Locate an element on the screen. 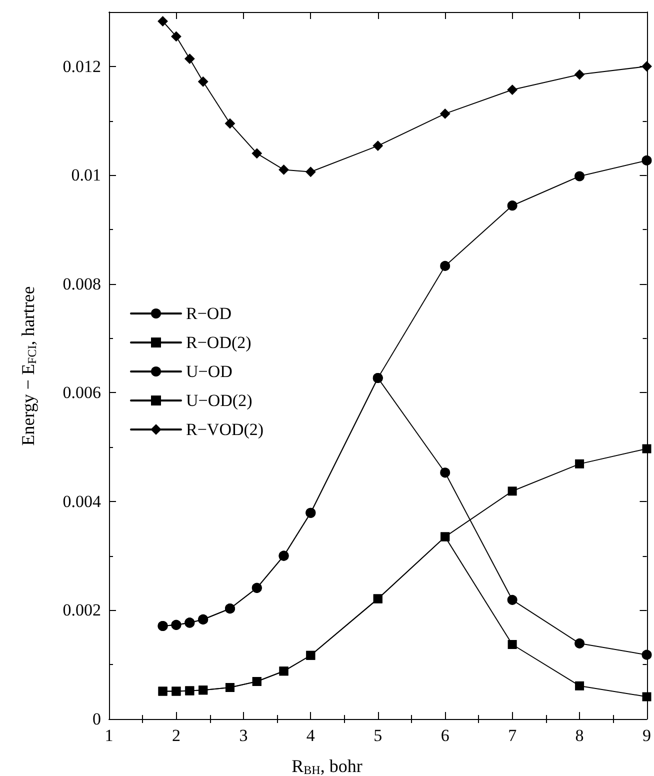  legend-label: R−OD is located at coordinates (209, 313).